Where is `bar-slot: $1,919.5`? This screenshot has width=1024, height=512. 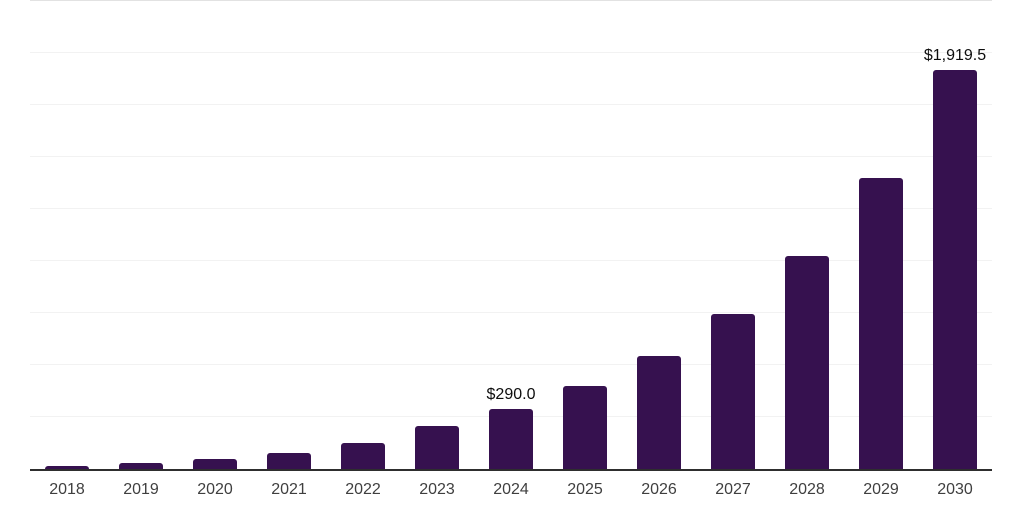 bar-slot: $1,919.5 is located at coordinates (955, 235).